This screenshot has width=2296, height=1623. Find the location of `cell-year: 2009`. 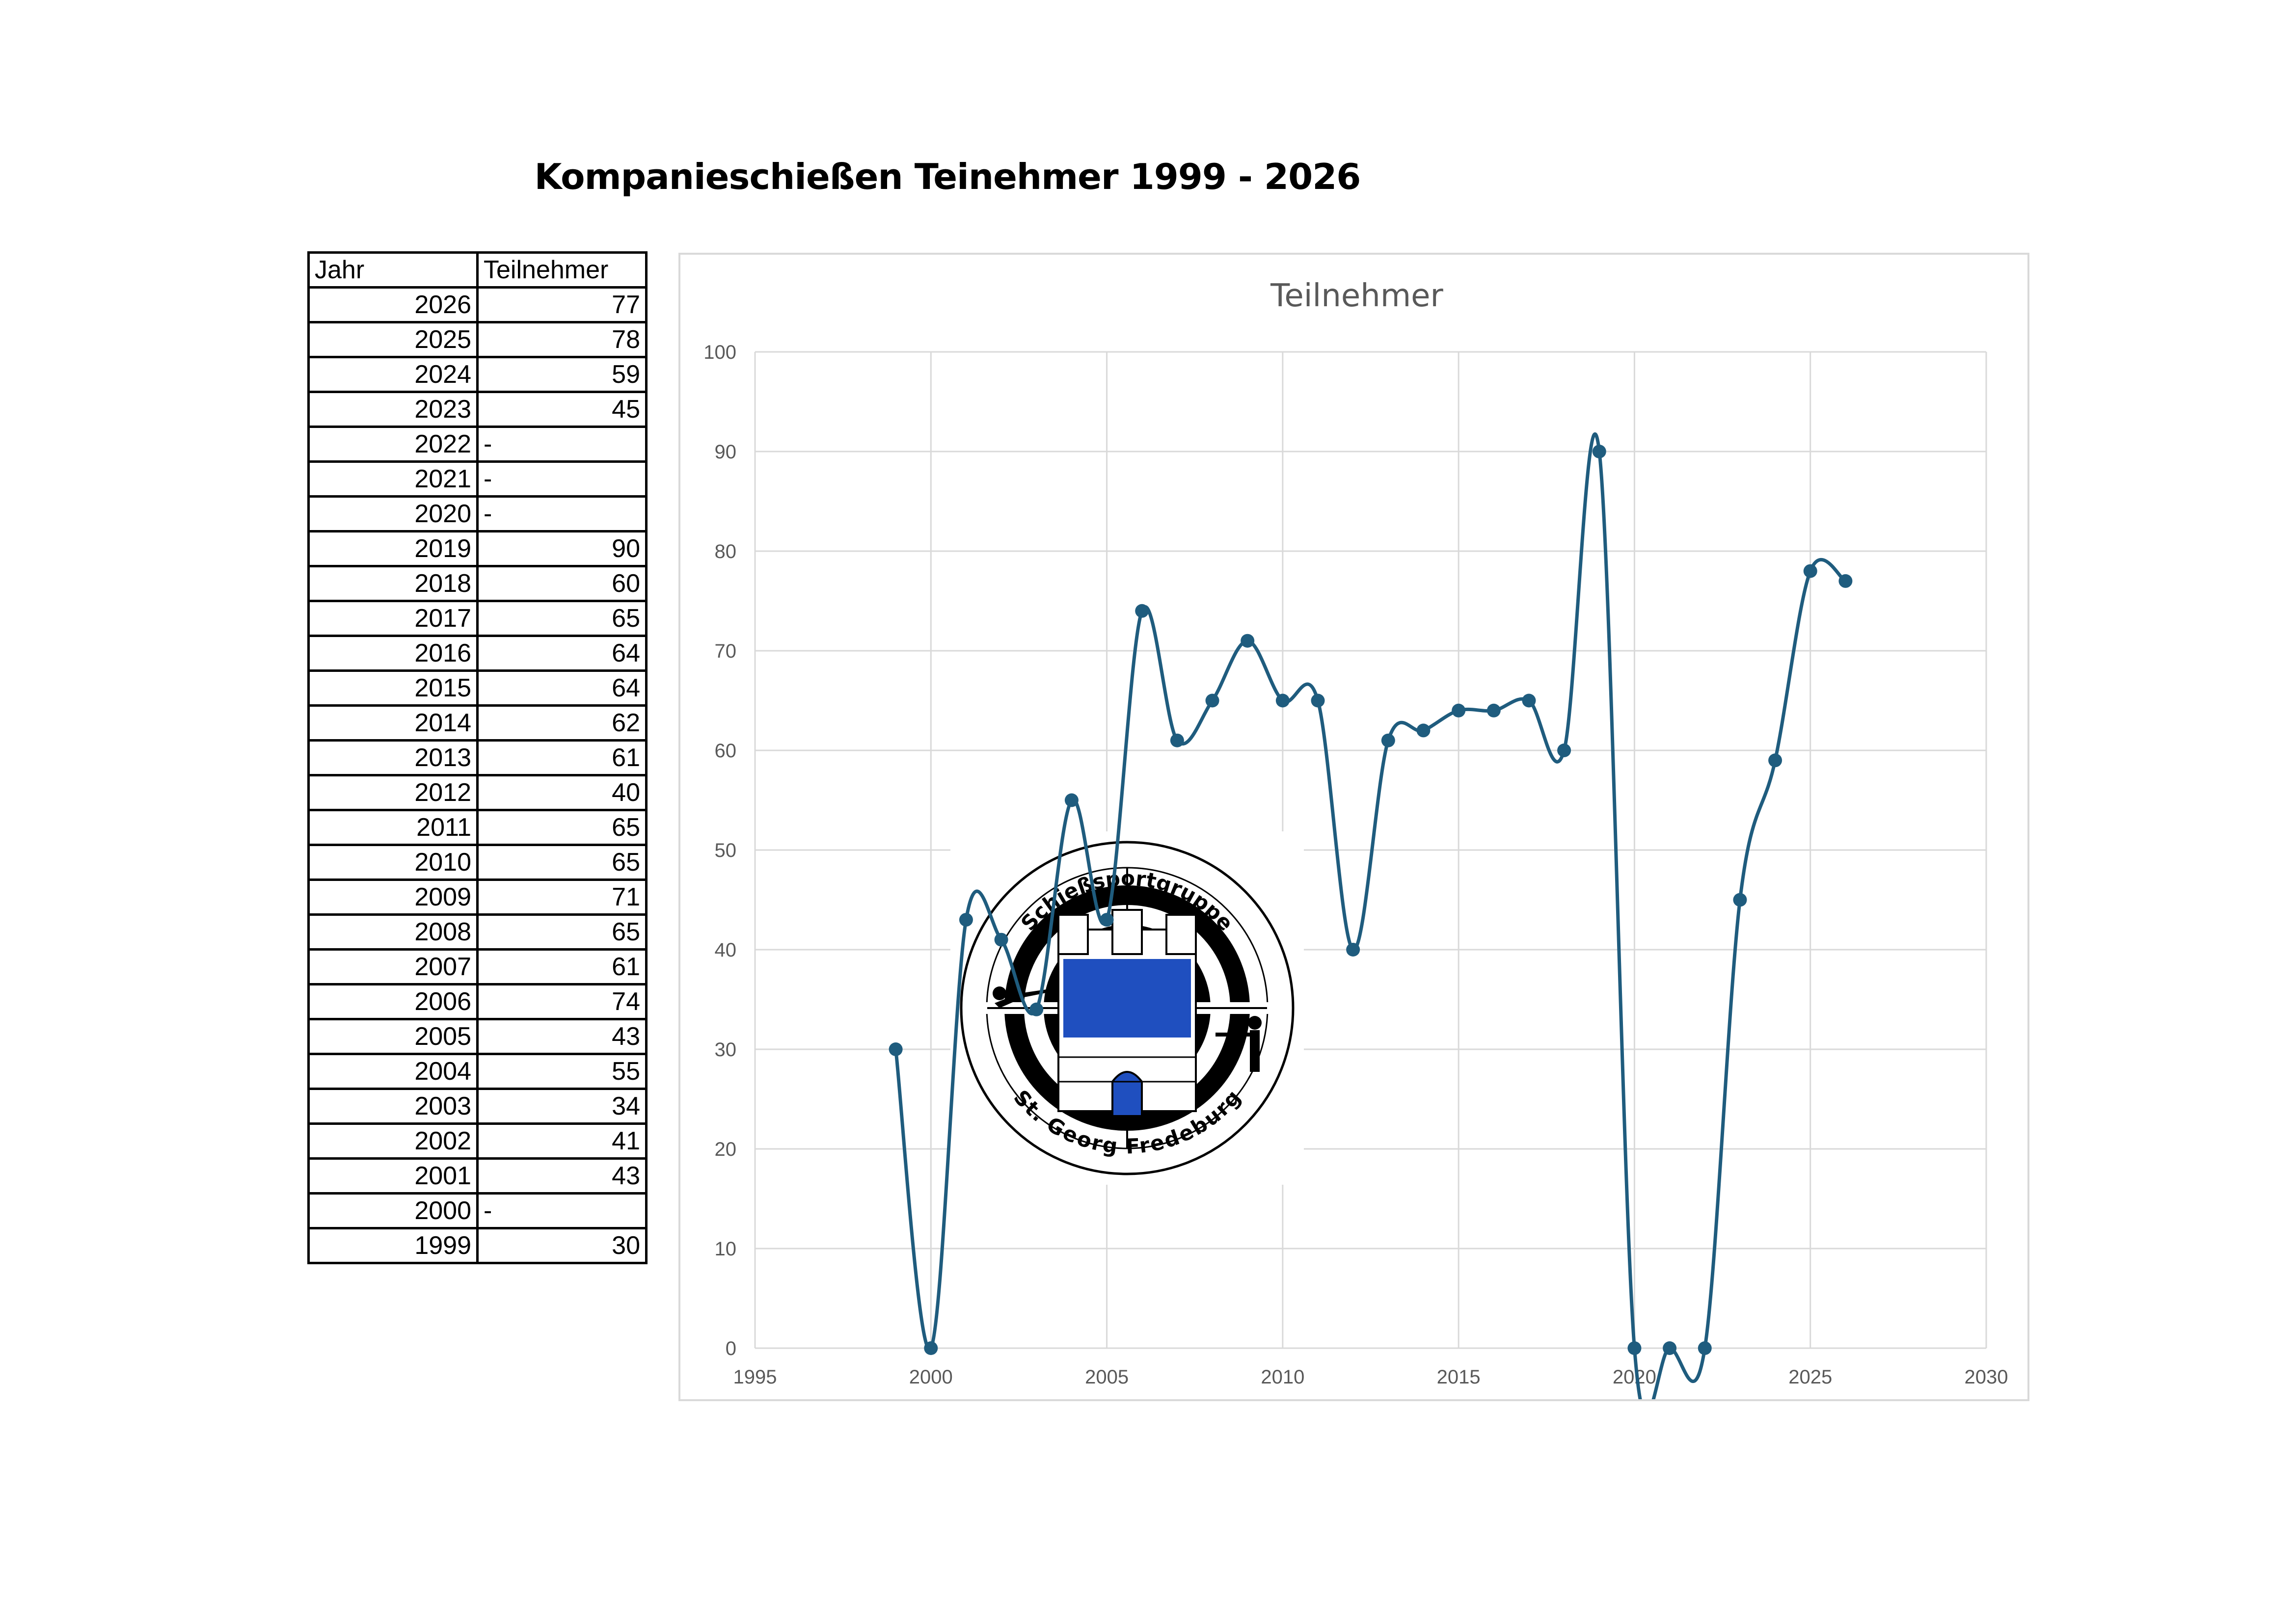

cell-year: 2009 is located at coordinates (393, 897).